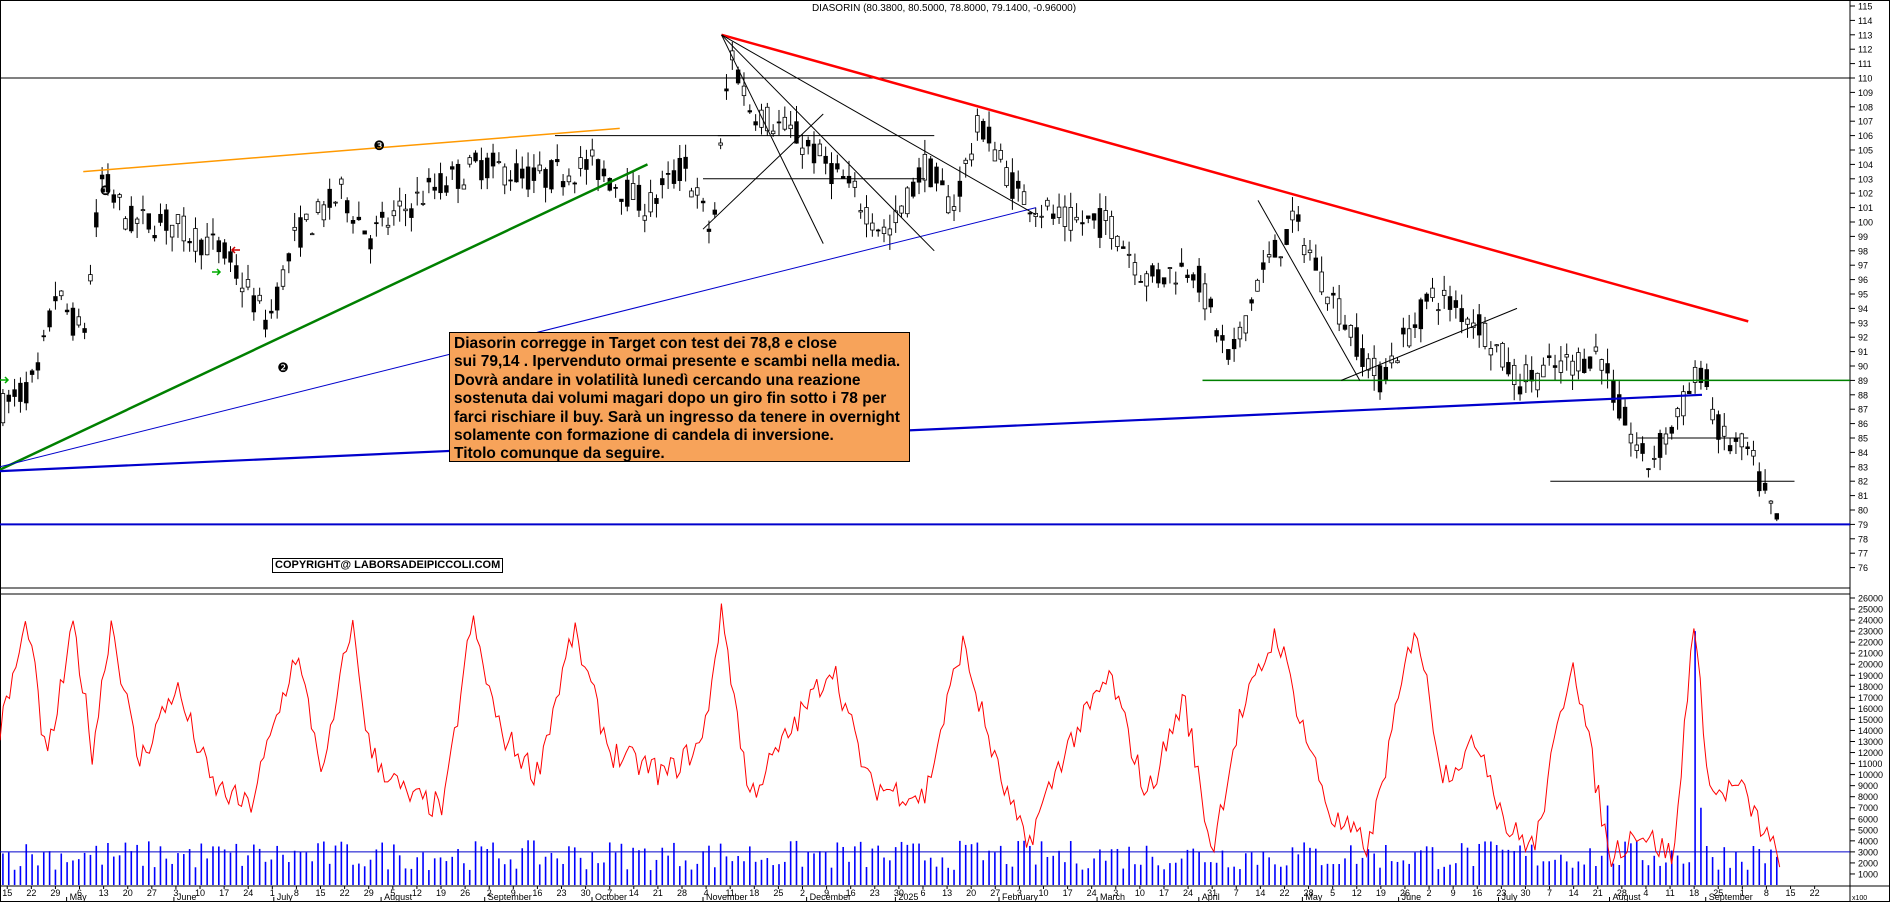  Describe the element at coordinates (1870, 676) in the screenshot. I see `y-tick-label: 19000` at that location.